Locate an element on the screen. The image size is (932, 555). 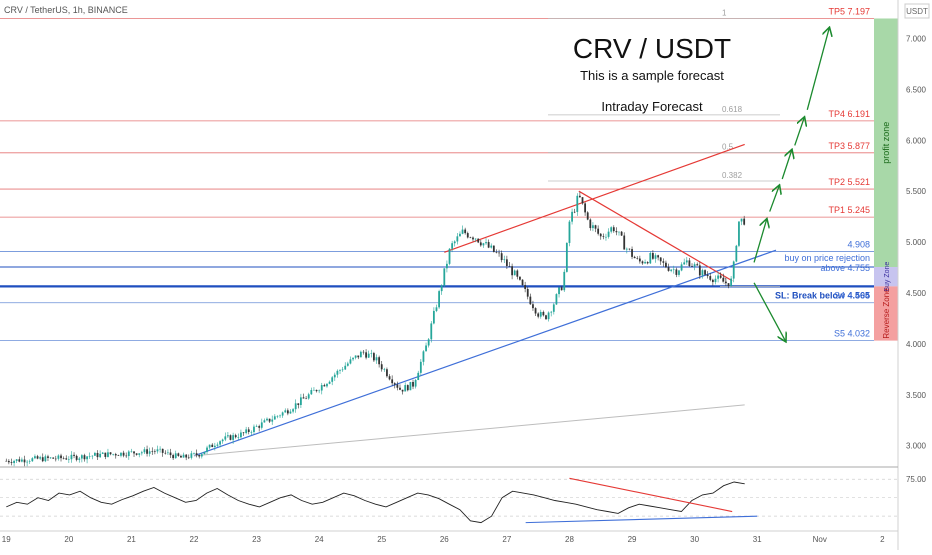
x-tick-label: 26 is located at coordinates (444, 539).